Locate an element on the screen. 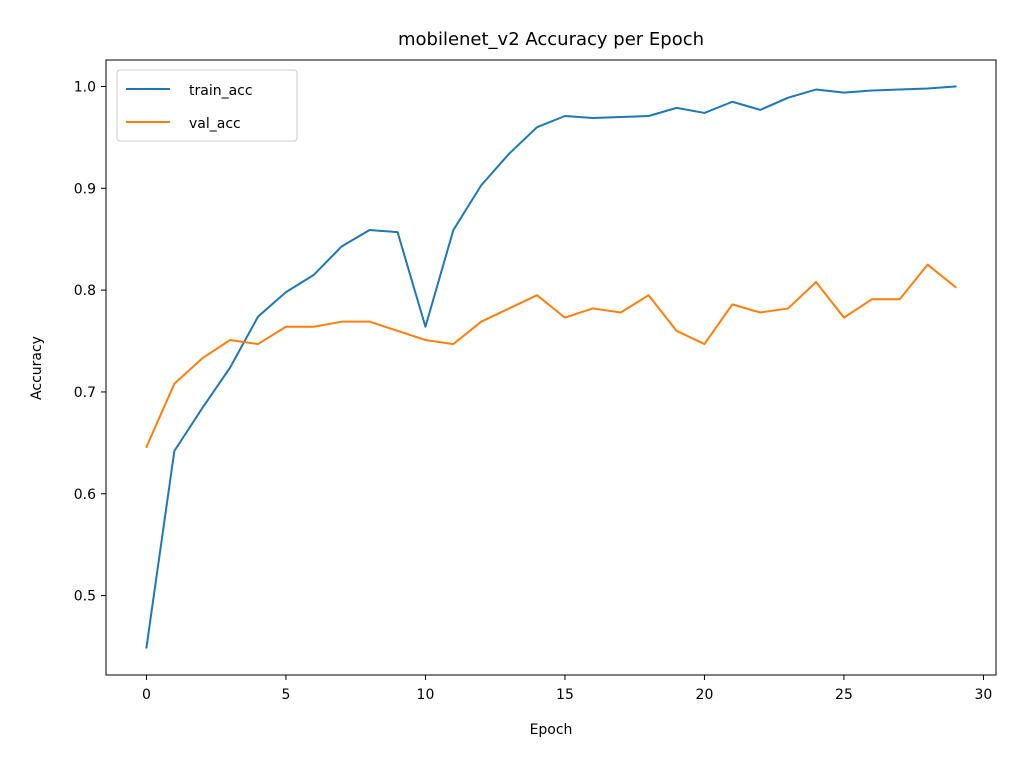  y-tick-label: 0.6 is located at coordinates (85, 495).